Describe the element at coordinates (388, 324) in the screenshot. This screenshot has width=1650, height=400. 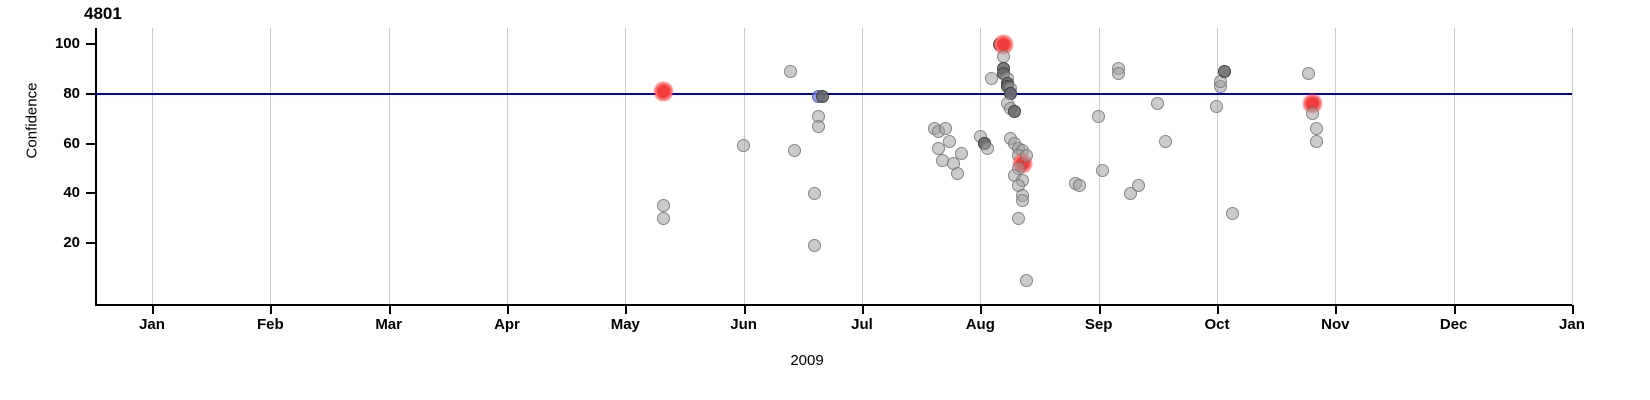
I see `x-tick-label-mar-2: Mar` at that location.